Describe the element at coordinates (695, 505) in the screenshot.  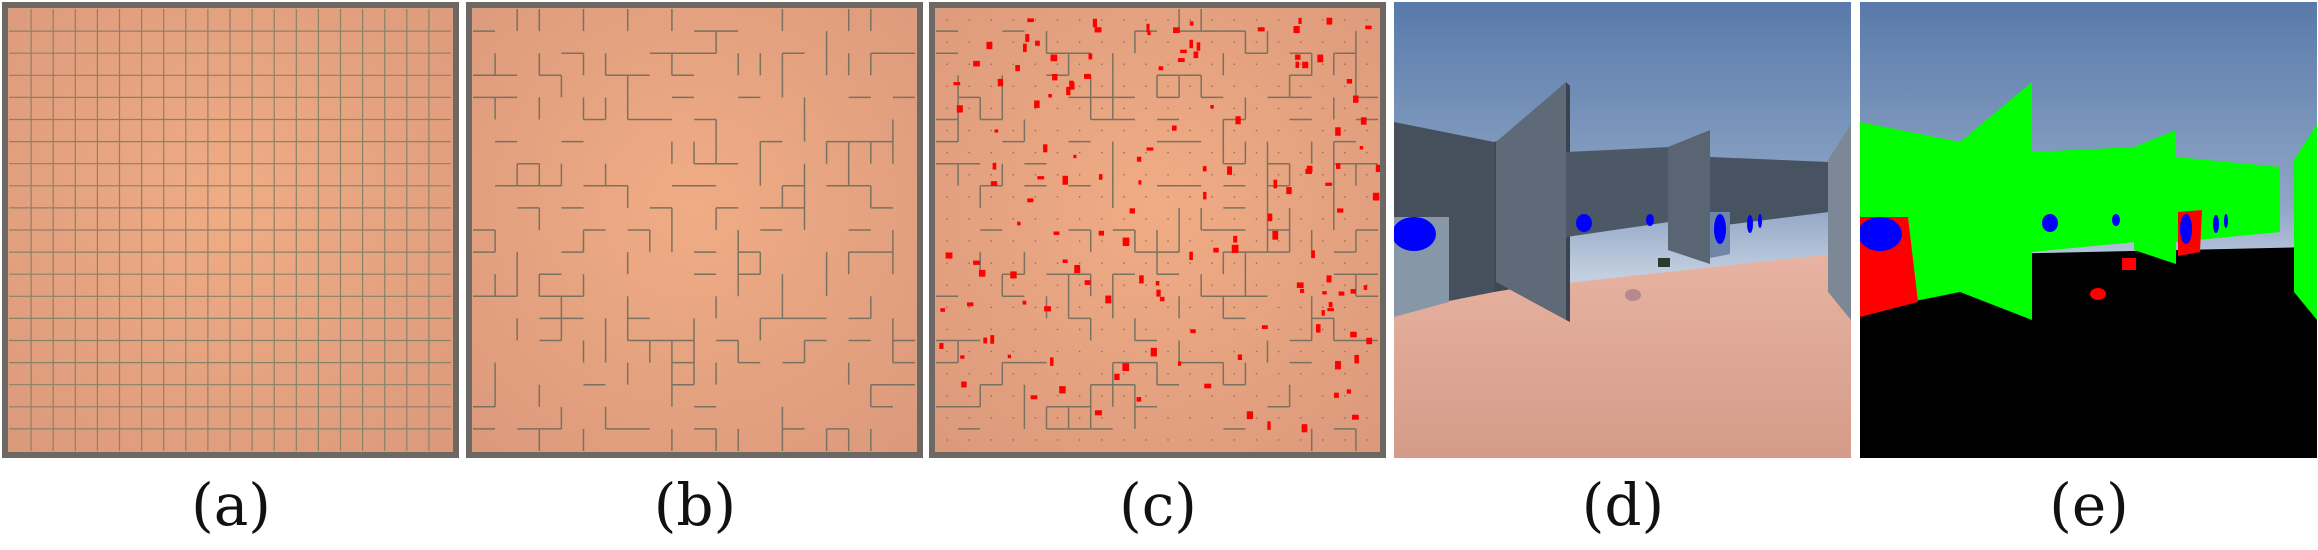
I see `caption-b: (b)` at that location.